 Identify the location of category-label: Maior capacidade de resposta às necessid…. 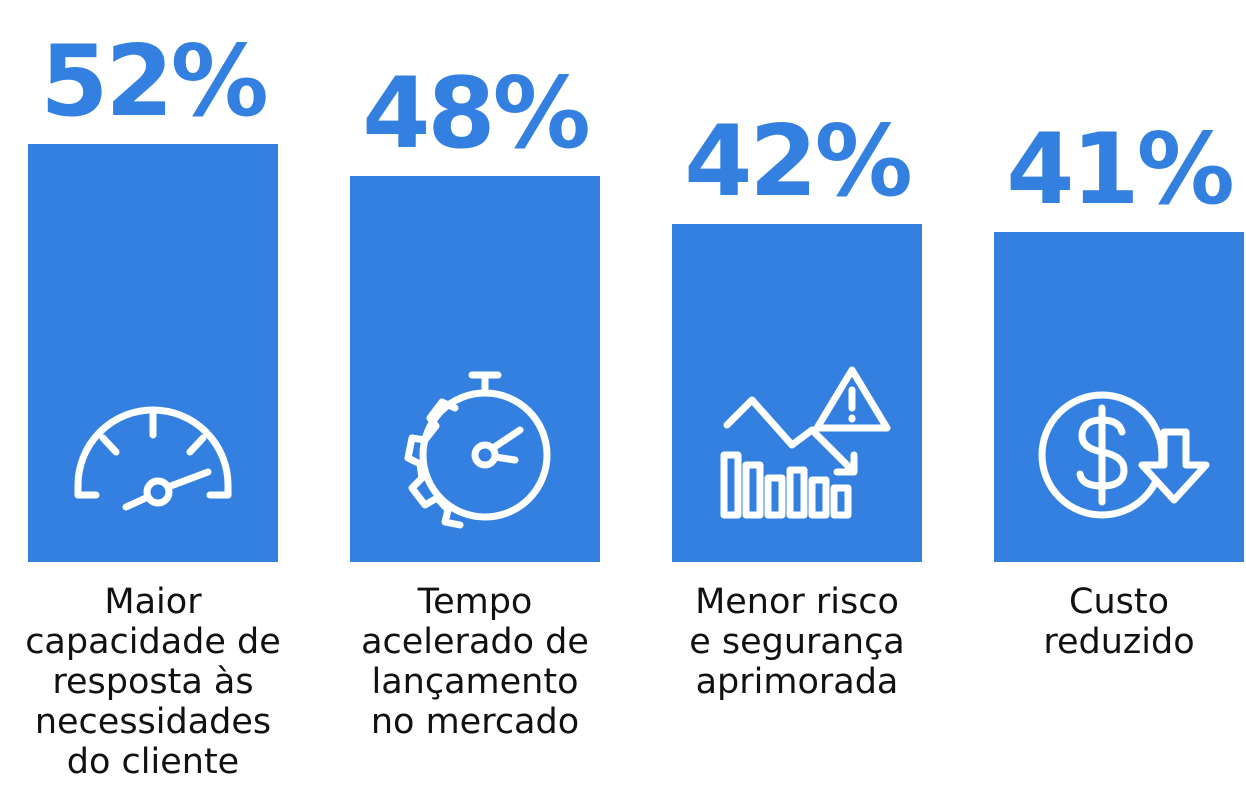
(153, 682).